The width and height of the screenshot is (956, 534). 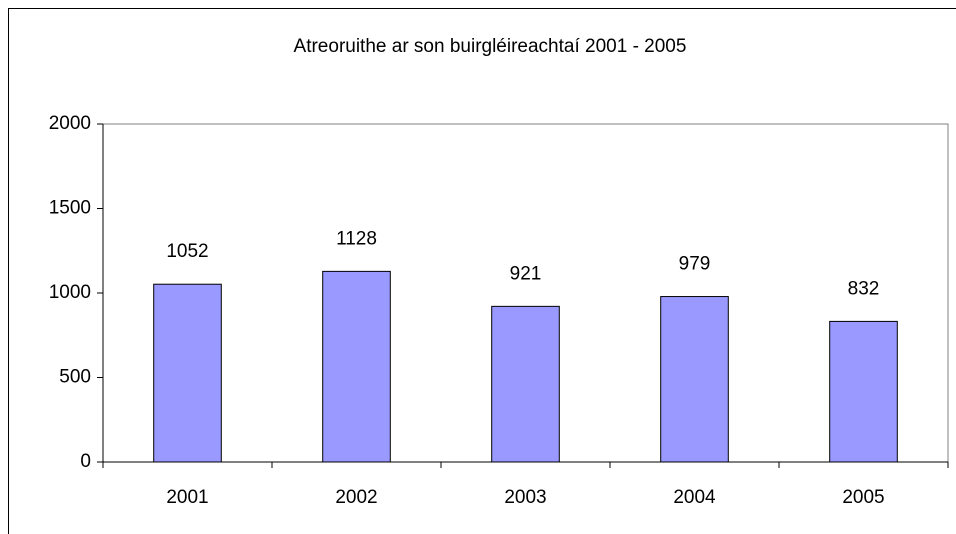 I want to click on y-tick-label: 500, so click(x=75, y=377).